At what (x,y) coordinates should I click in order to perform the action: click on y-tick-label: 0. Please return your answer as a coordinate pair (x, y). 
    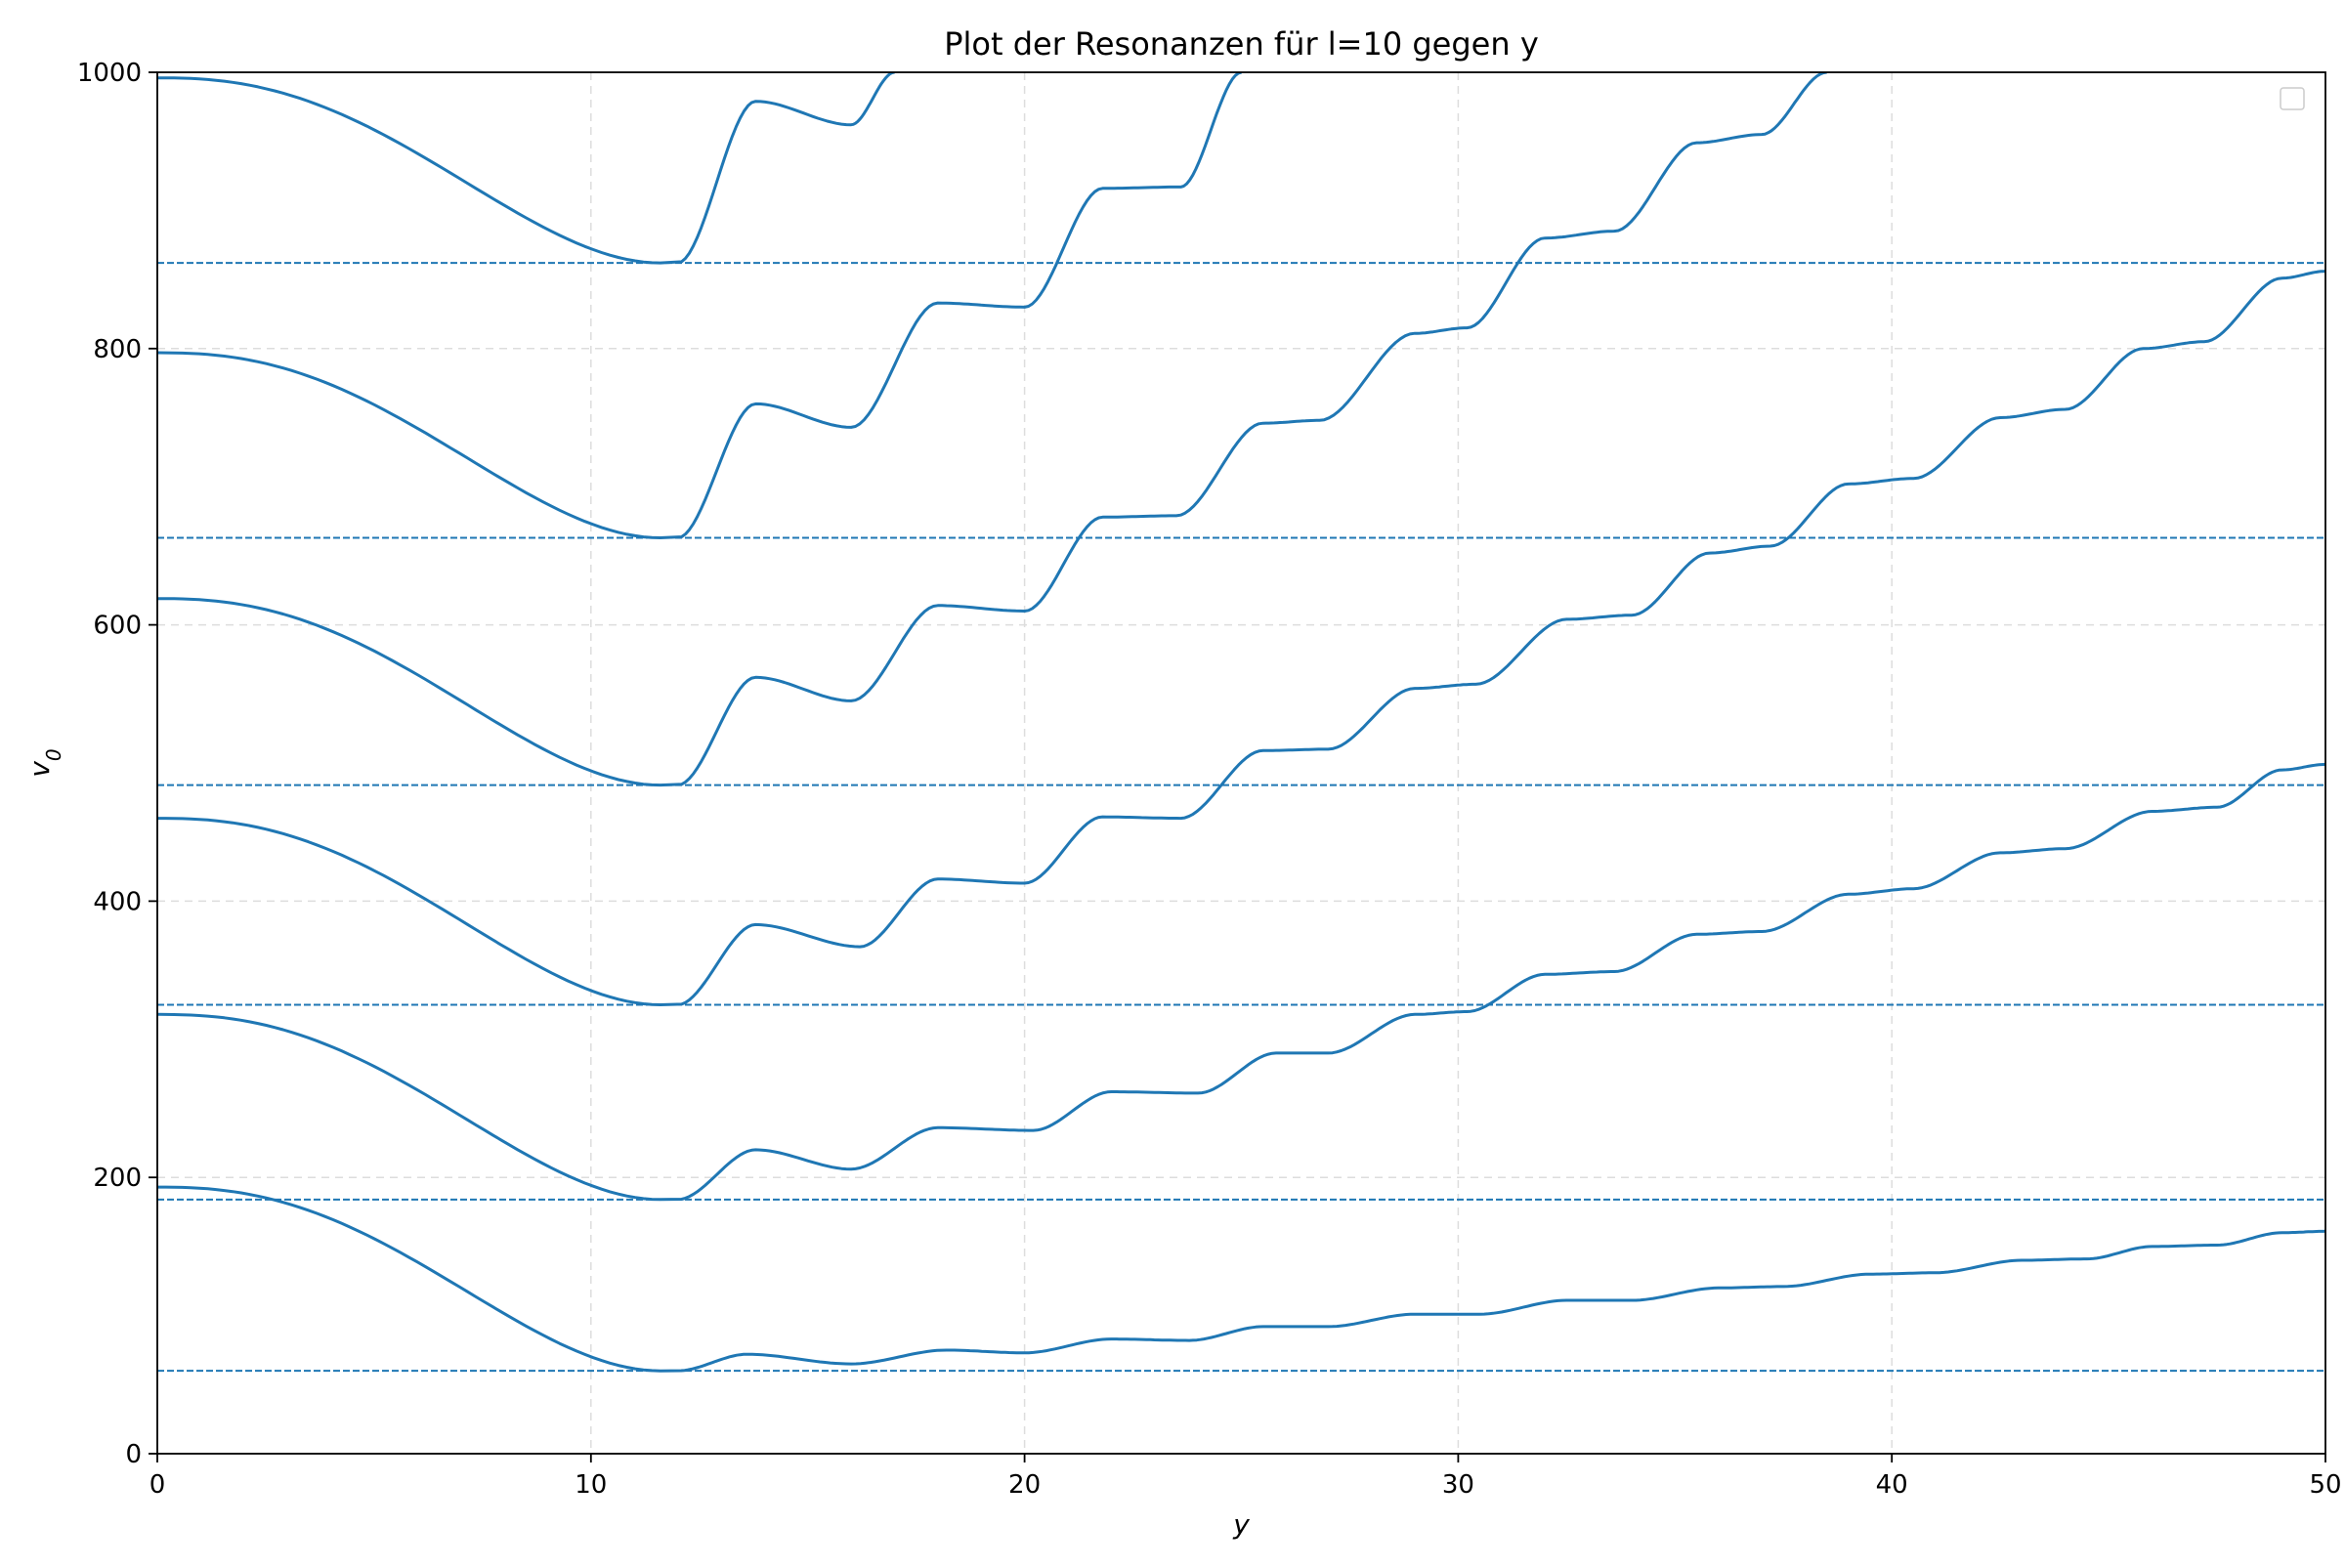
    Looking at the image, I should click on (133, 1454).